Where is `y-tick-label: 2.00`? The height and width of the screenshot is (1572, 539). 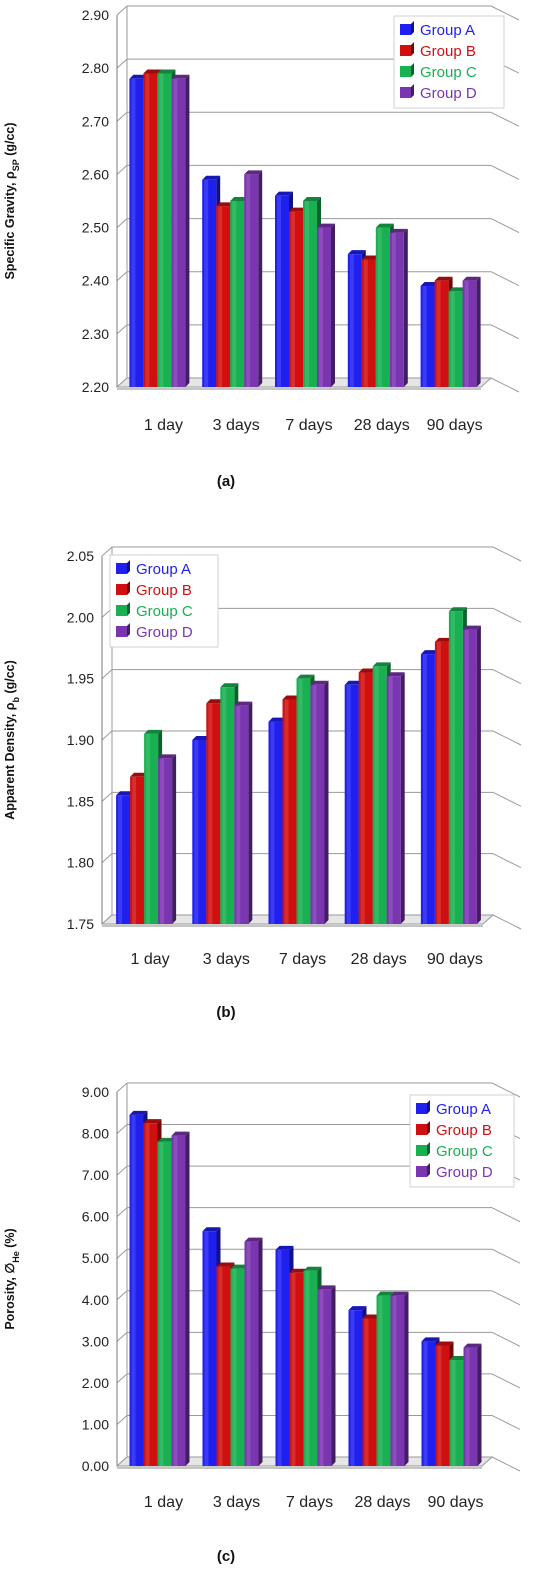 y-tick-label: 2.00 is located at coordinates (95, 1383).